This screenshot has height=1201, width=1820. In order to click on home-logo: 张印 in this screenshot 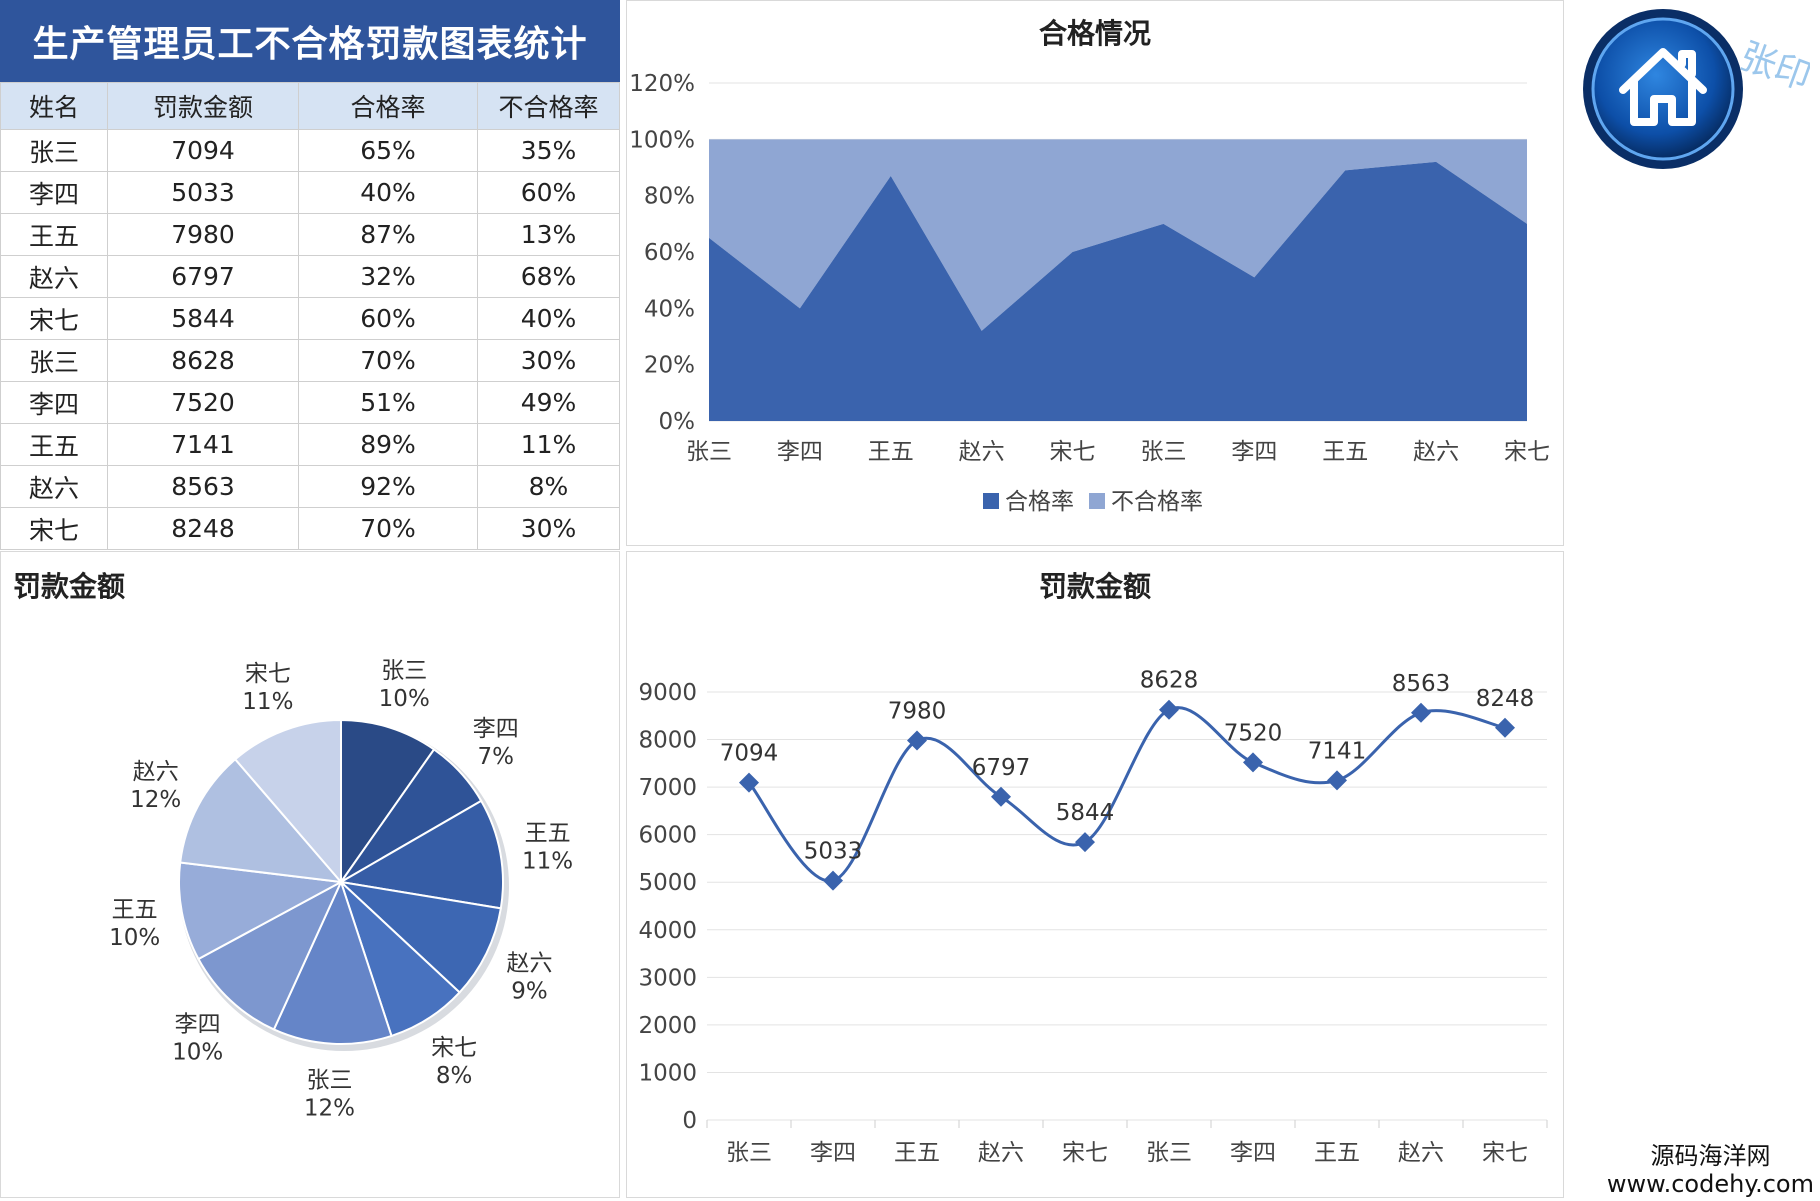, I will do `click(1697, 89)`.